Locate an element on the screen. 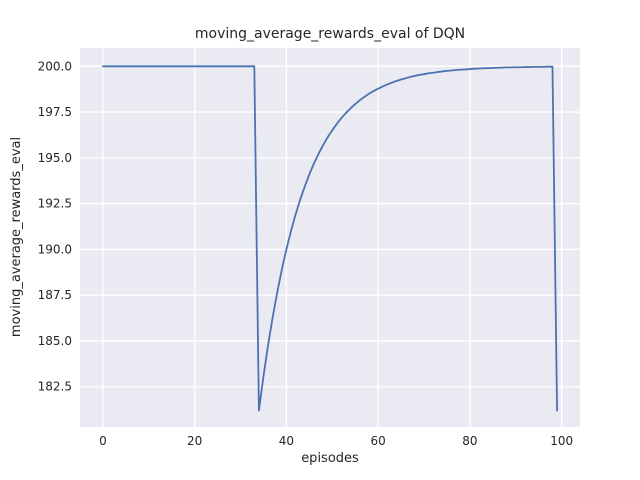  y-tick-label: 187.5 is located at coordinates (55, 295).